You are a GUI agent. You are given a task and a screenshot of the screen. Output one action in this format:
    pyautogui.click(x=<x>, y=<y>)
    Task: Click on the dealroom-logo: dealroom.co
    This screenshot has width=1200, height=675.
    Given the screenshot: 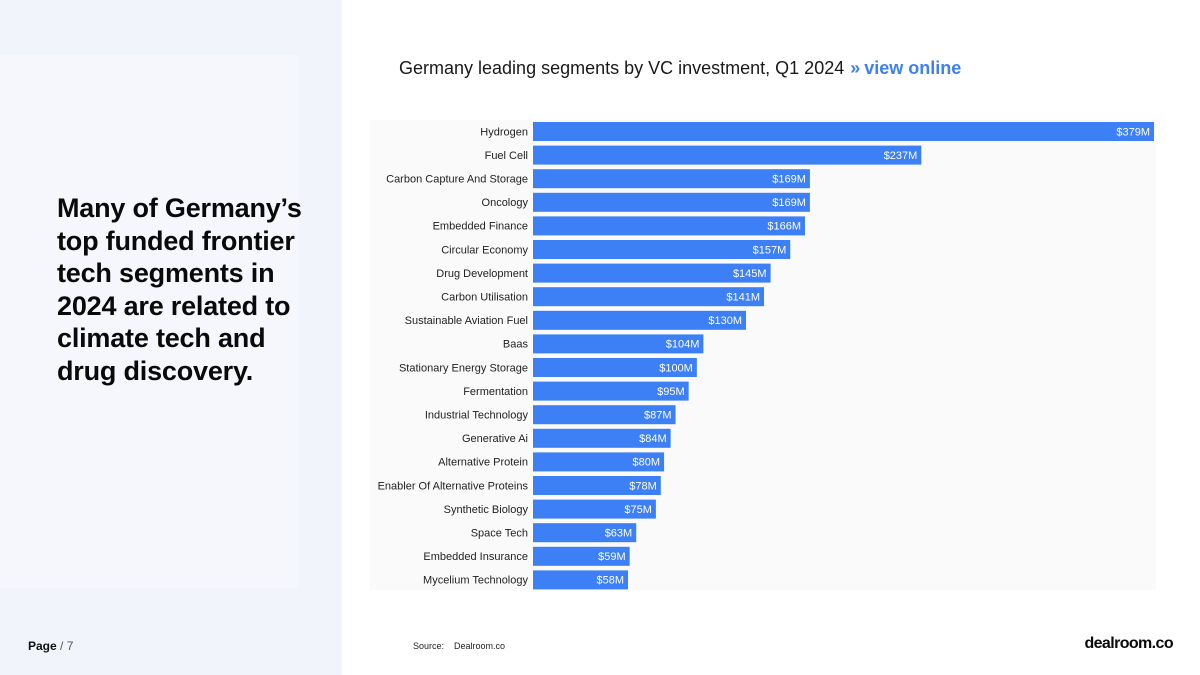 What is the action you would take?
    pyautogui.click(x=1128, y=643)
    